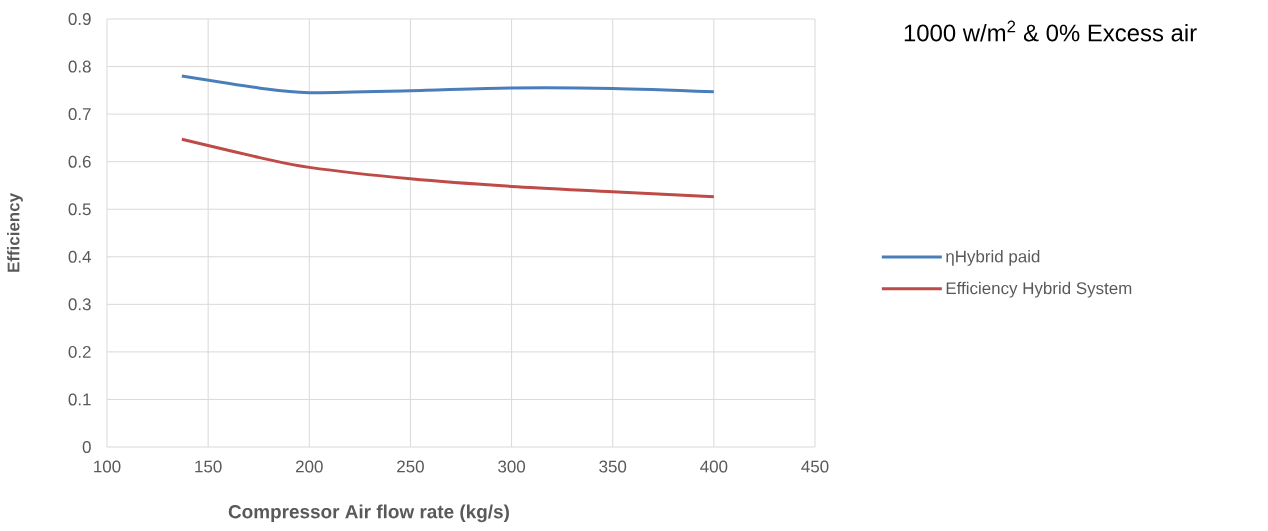  I want to click on y-tick-label: 0.5, so click(79, 209).